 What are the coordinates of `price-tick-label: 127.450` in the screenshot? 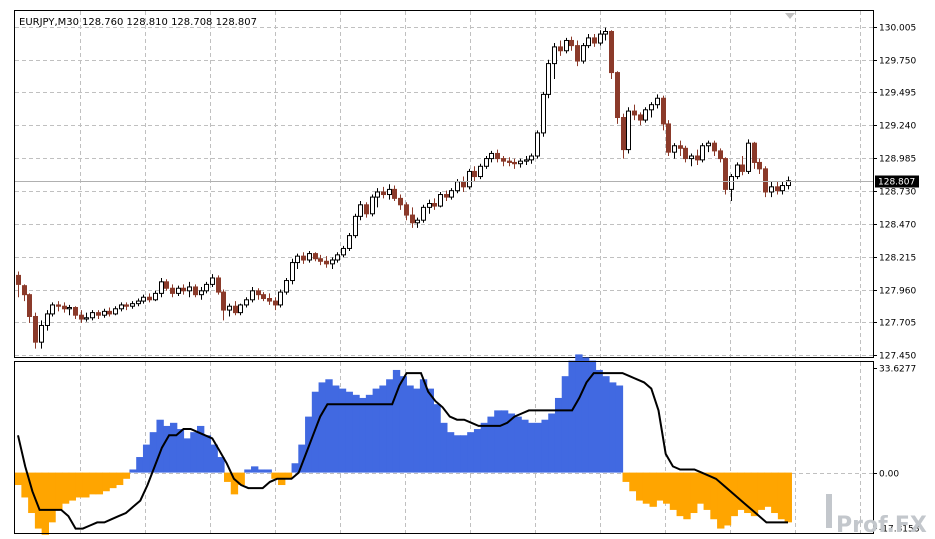 It's located at (897, 357).